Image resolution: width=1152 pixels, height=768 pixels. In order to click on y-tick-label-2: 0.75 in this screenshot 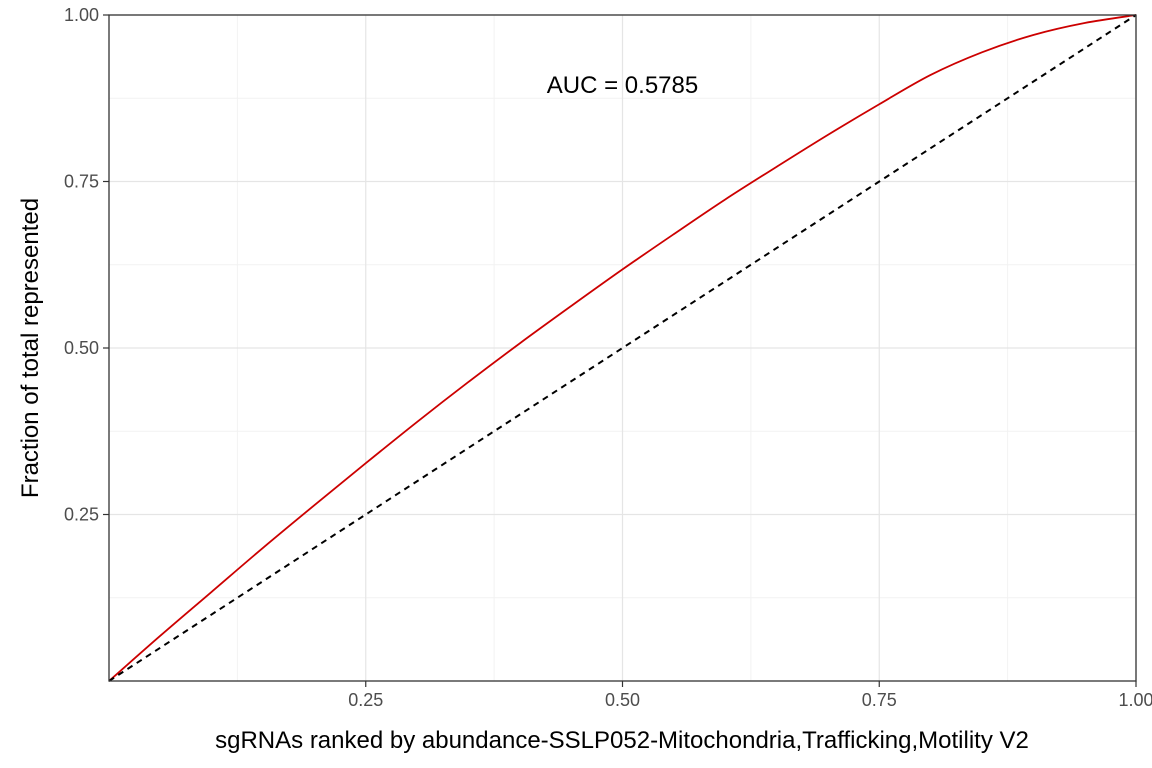, I will do `click(81, 182)`.